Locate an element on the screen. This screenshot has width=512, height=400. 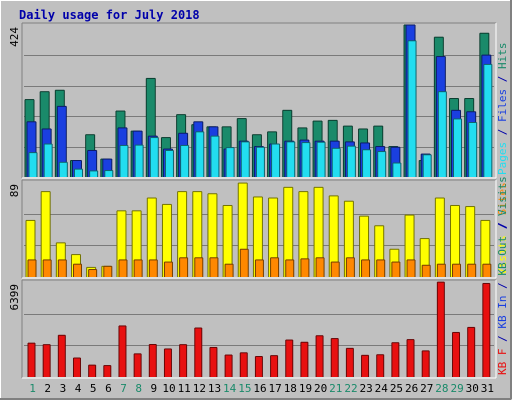
side-legend-item: Hits is located at coordinates (502, 56).